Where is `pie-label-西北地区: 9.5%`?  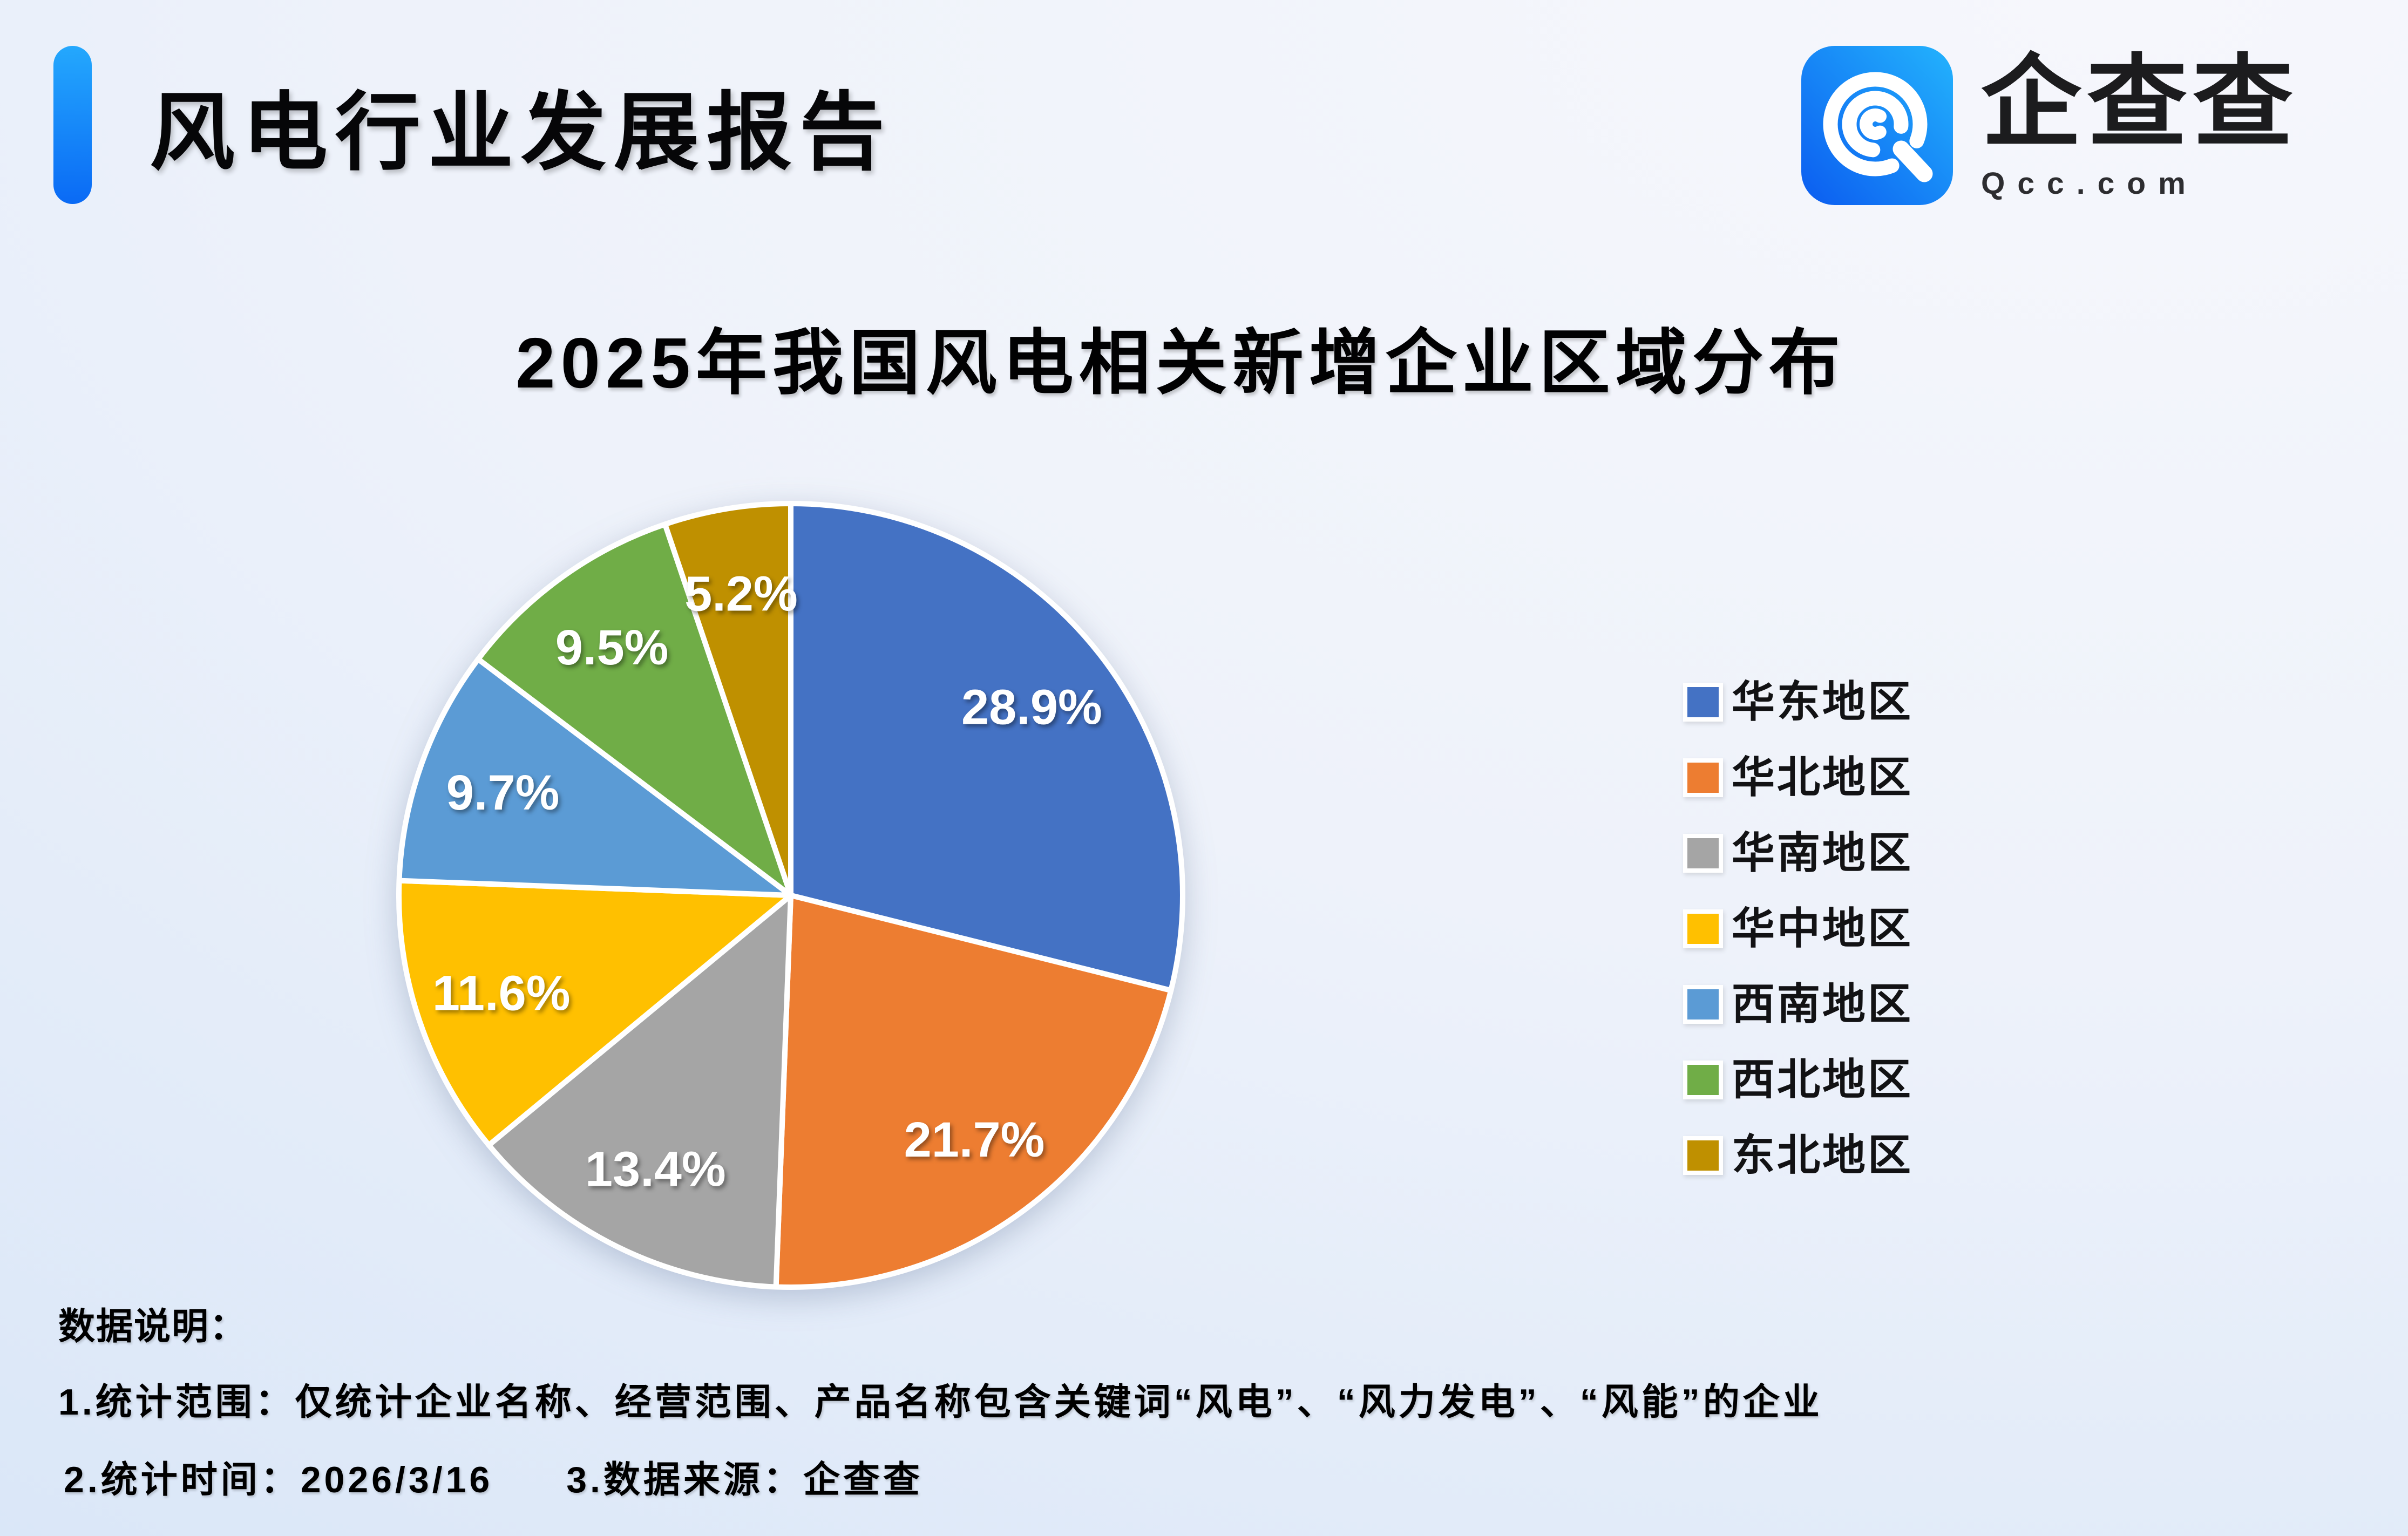 pie-label-西北地区: 9.5% is located at coordinates (612, 647).